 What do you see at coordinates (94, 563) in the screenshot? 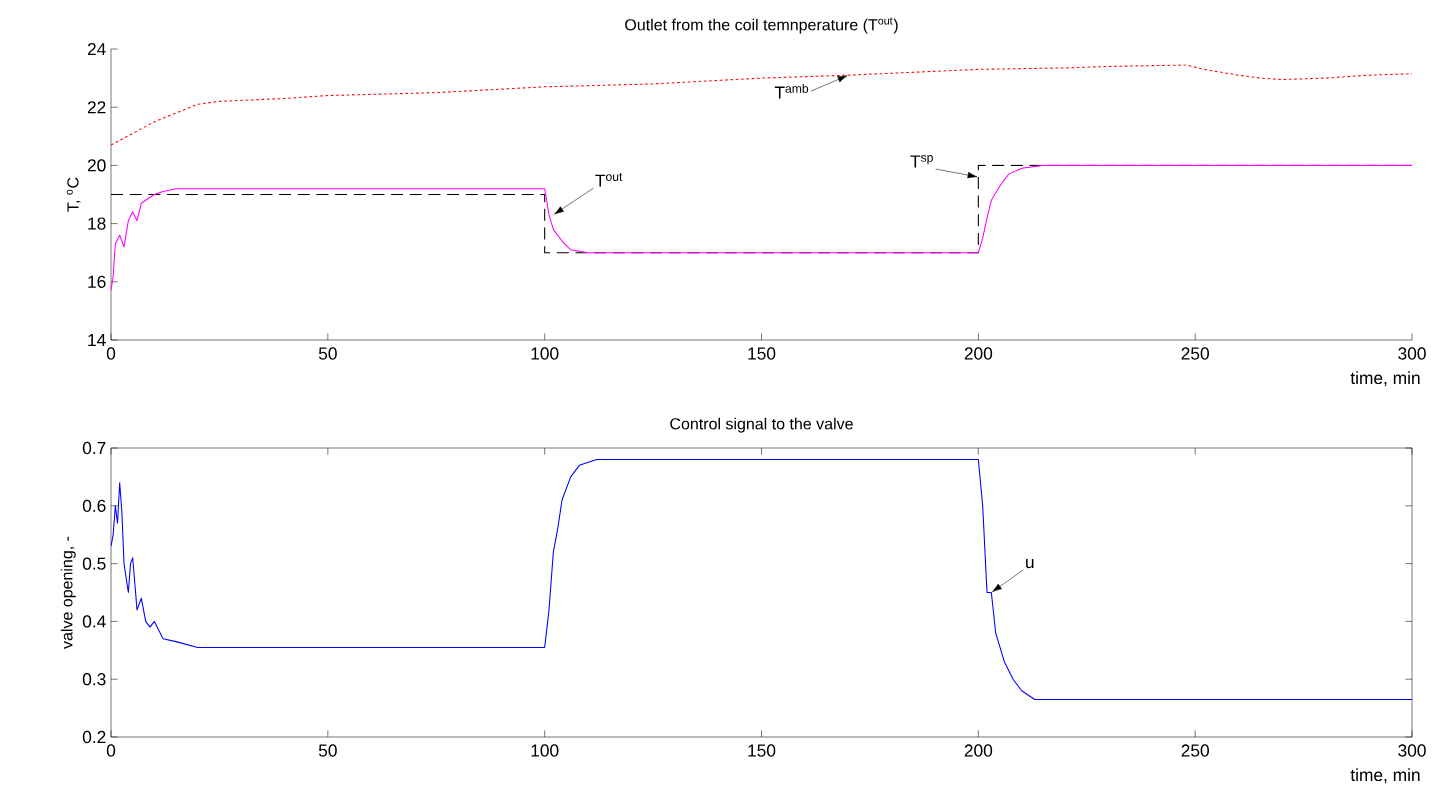
I see `y-tick-label: 0.5` at bounding box center [94, 563].